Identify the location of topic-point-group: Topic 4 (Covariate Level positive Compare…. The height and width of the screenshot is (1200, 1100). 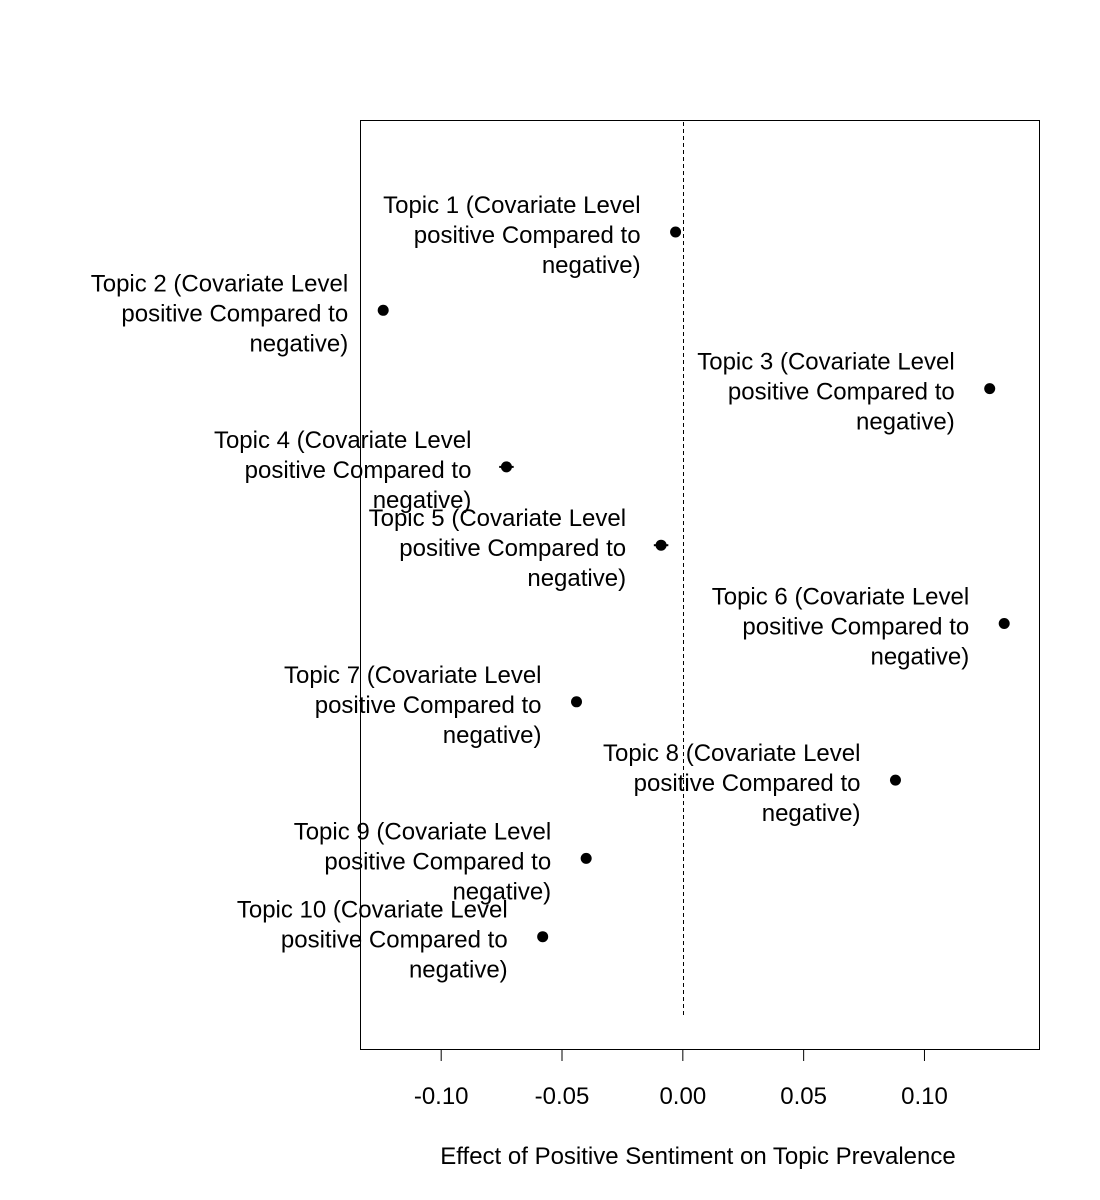
(364, 470).